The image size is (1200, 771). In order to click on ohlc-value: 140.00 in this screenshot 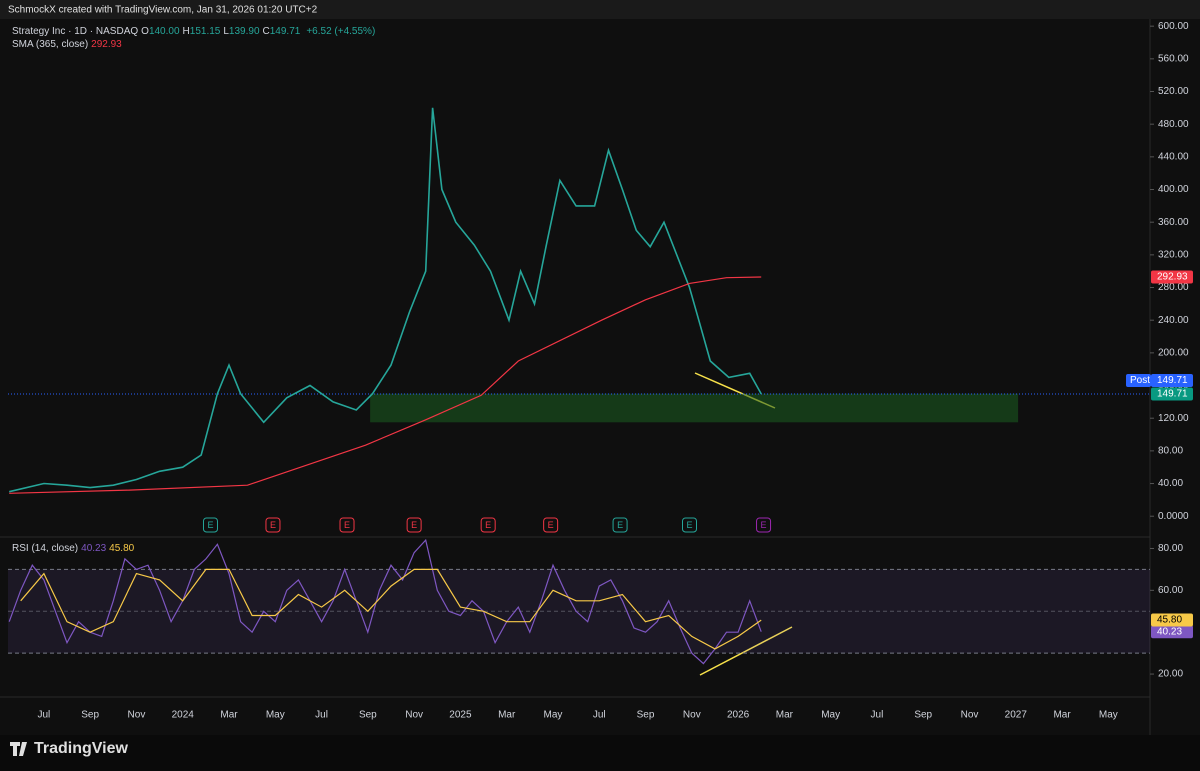, I will do `click(164, 31)`.